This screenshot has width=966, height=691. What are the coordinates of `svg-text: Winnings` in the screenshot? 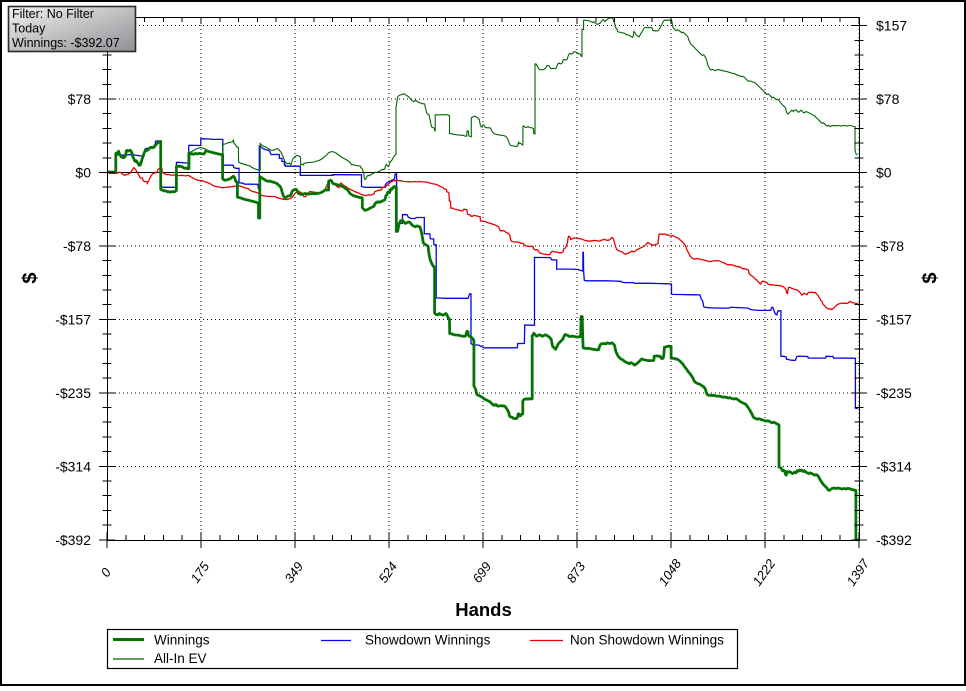 It's located at (182, 640).